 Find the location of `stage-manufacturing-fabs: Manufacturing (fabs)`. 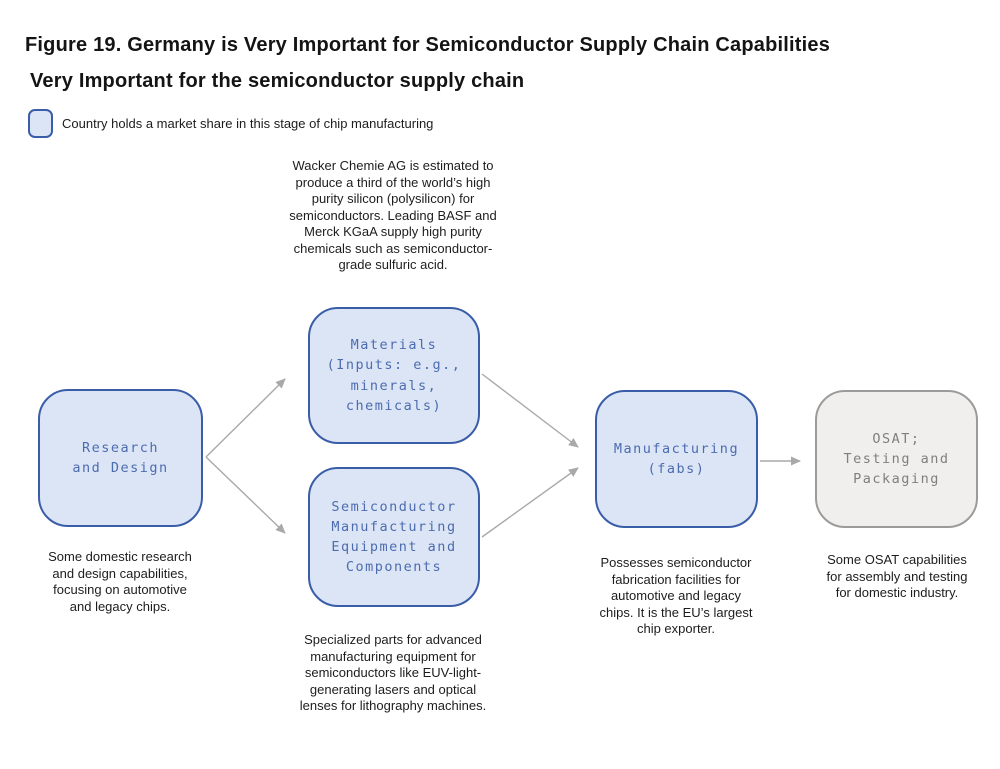

stage-manufacturing-fabs: Manufacturing (fabs) is located at coordinates (676, 459).